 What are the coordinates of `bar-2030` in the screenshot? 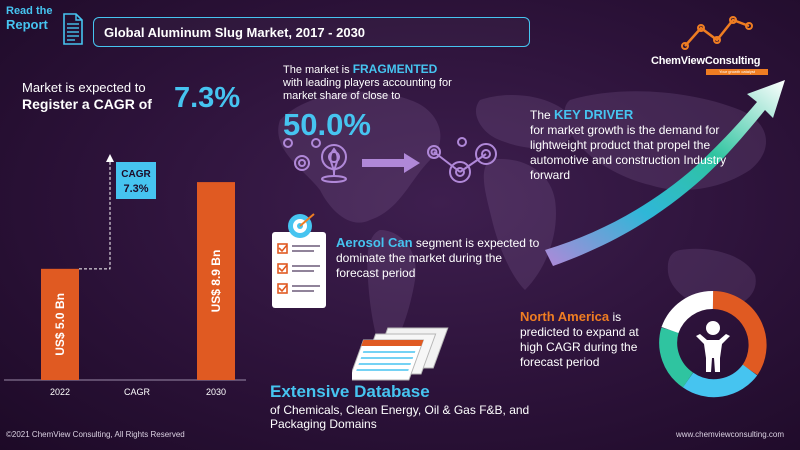 It's located at (216, 281).